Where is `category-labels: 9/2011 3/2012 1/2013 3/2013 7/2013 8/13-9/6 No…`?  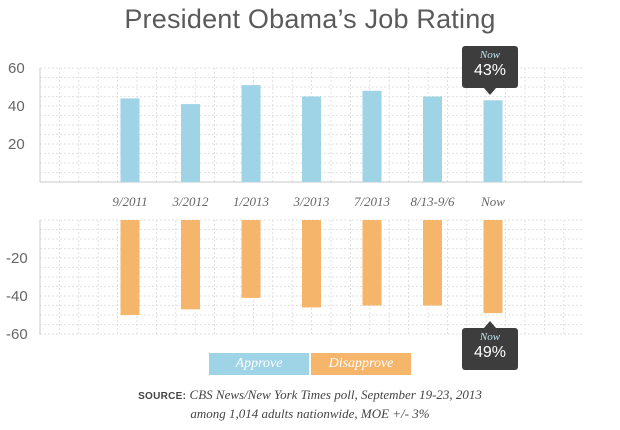
category-labels: 9/2011 3/2012 1/2013 3/2013 7/2013 8/13-9/6 No… is located at coordinates (308, 201).